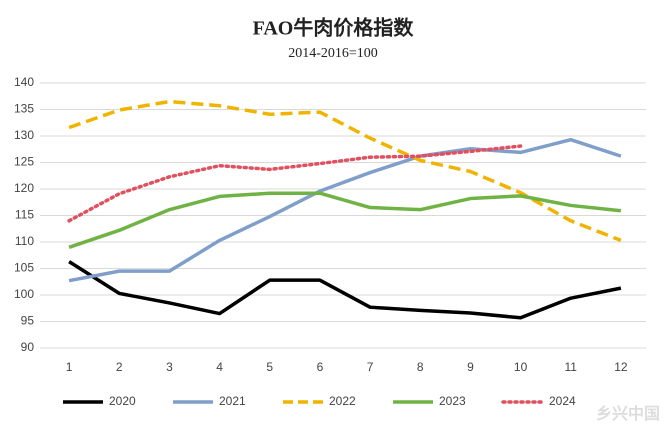  I want to click on x-tick-label: 11, so click(571, 367).